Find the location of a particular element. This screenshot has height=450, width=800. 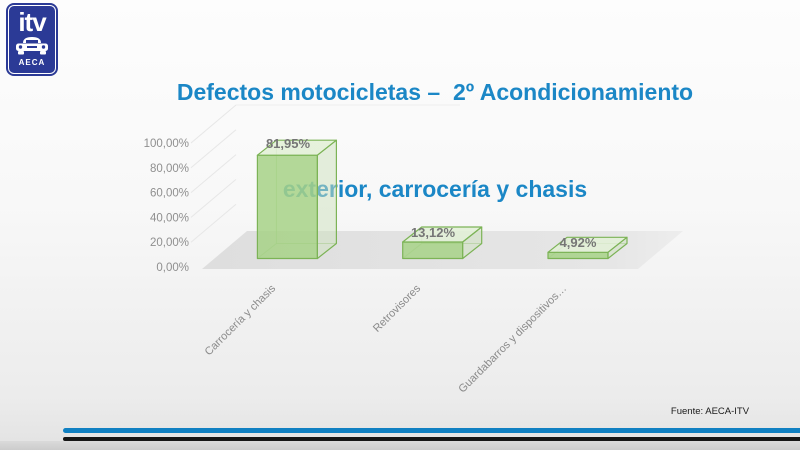

wall-gridlines is located at coordinates (325, 173).